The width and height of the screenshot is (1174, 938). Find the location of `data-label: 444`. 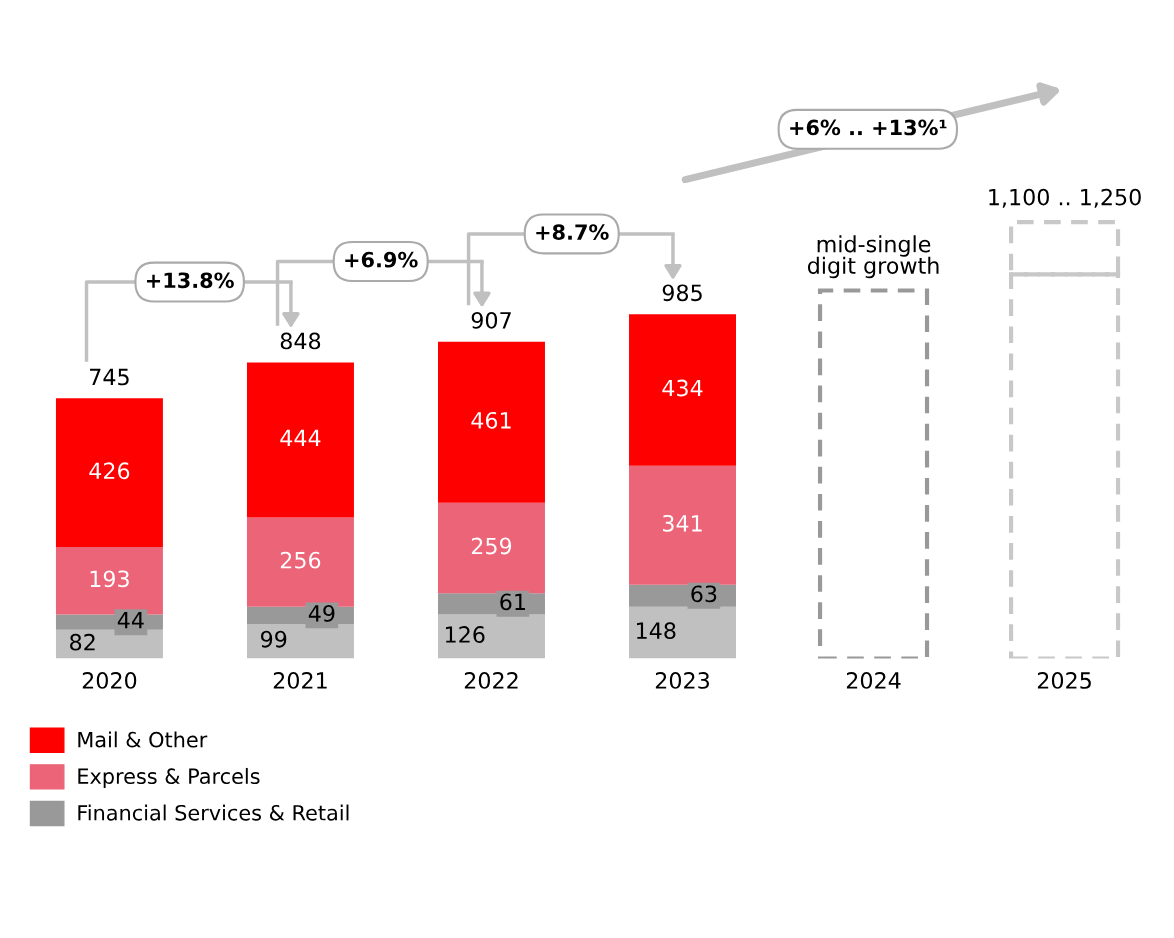

data-label: 444 is located at coordinates (300, 438).